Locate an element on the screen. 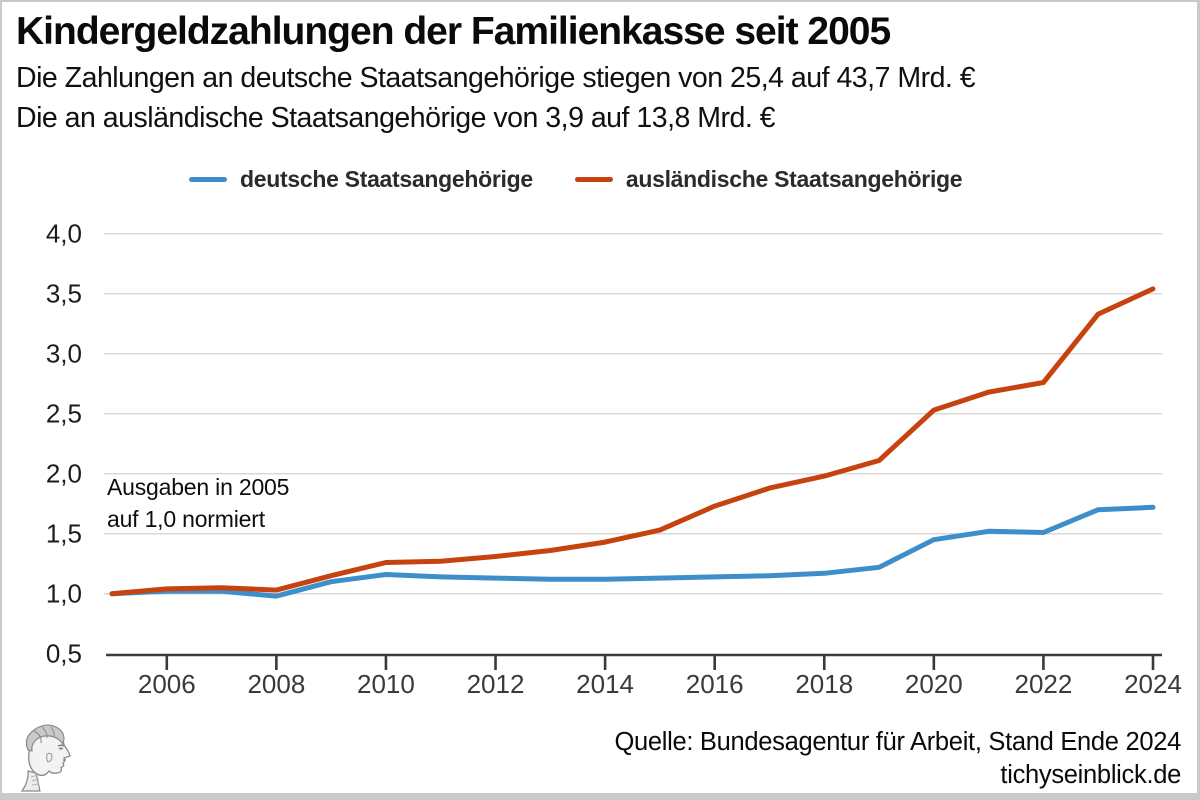 Image resolution: width=1200 pixels, height=800 pixels. x-tick-label: 2010 is located at coordinates (386, 684).